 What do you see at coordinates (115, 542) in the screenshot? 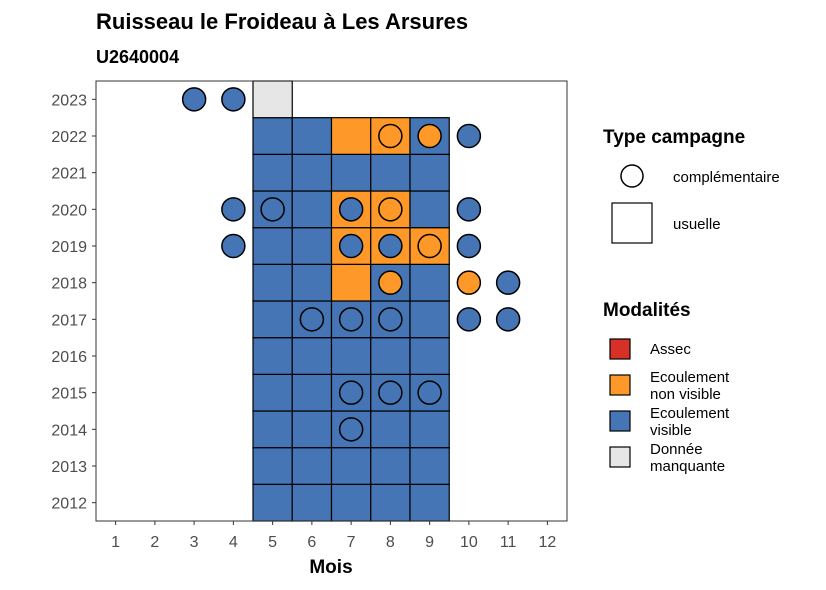
I see `x-tick-label: 1` at bounding box center [115, 542].